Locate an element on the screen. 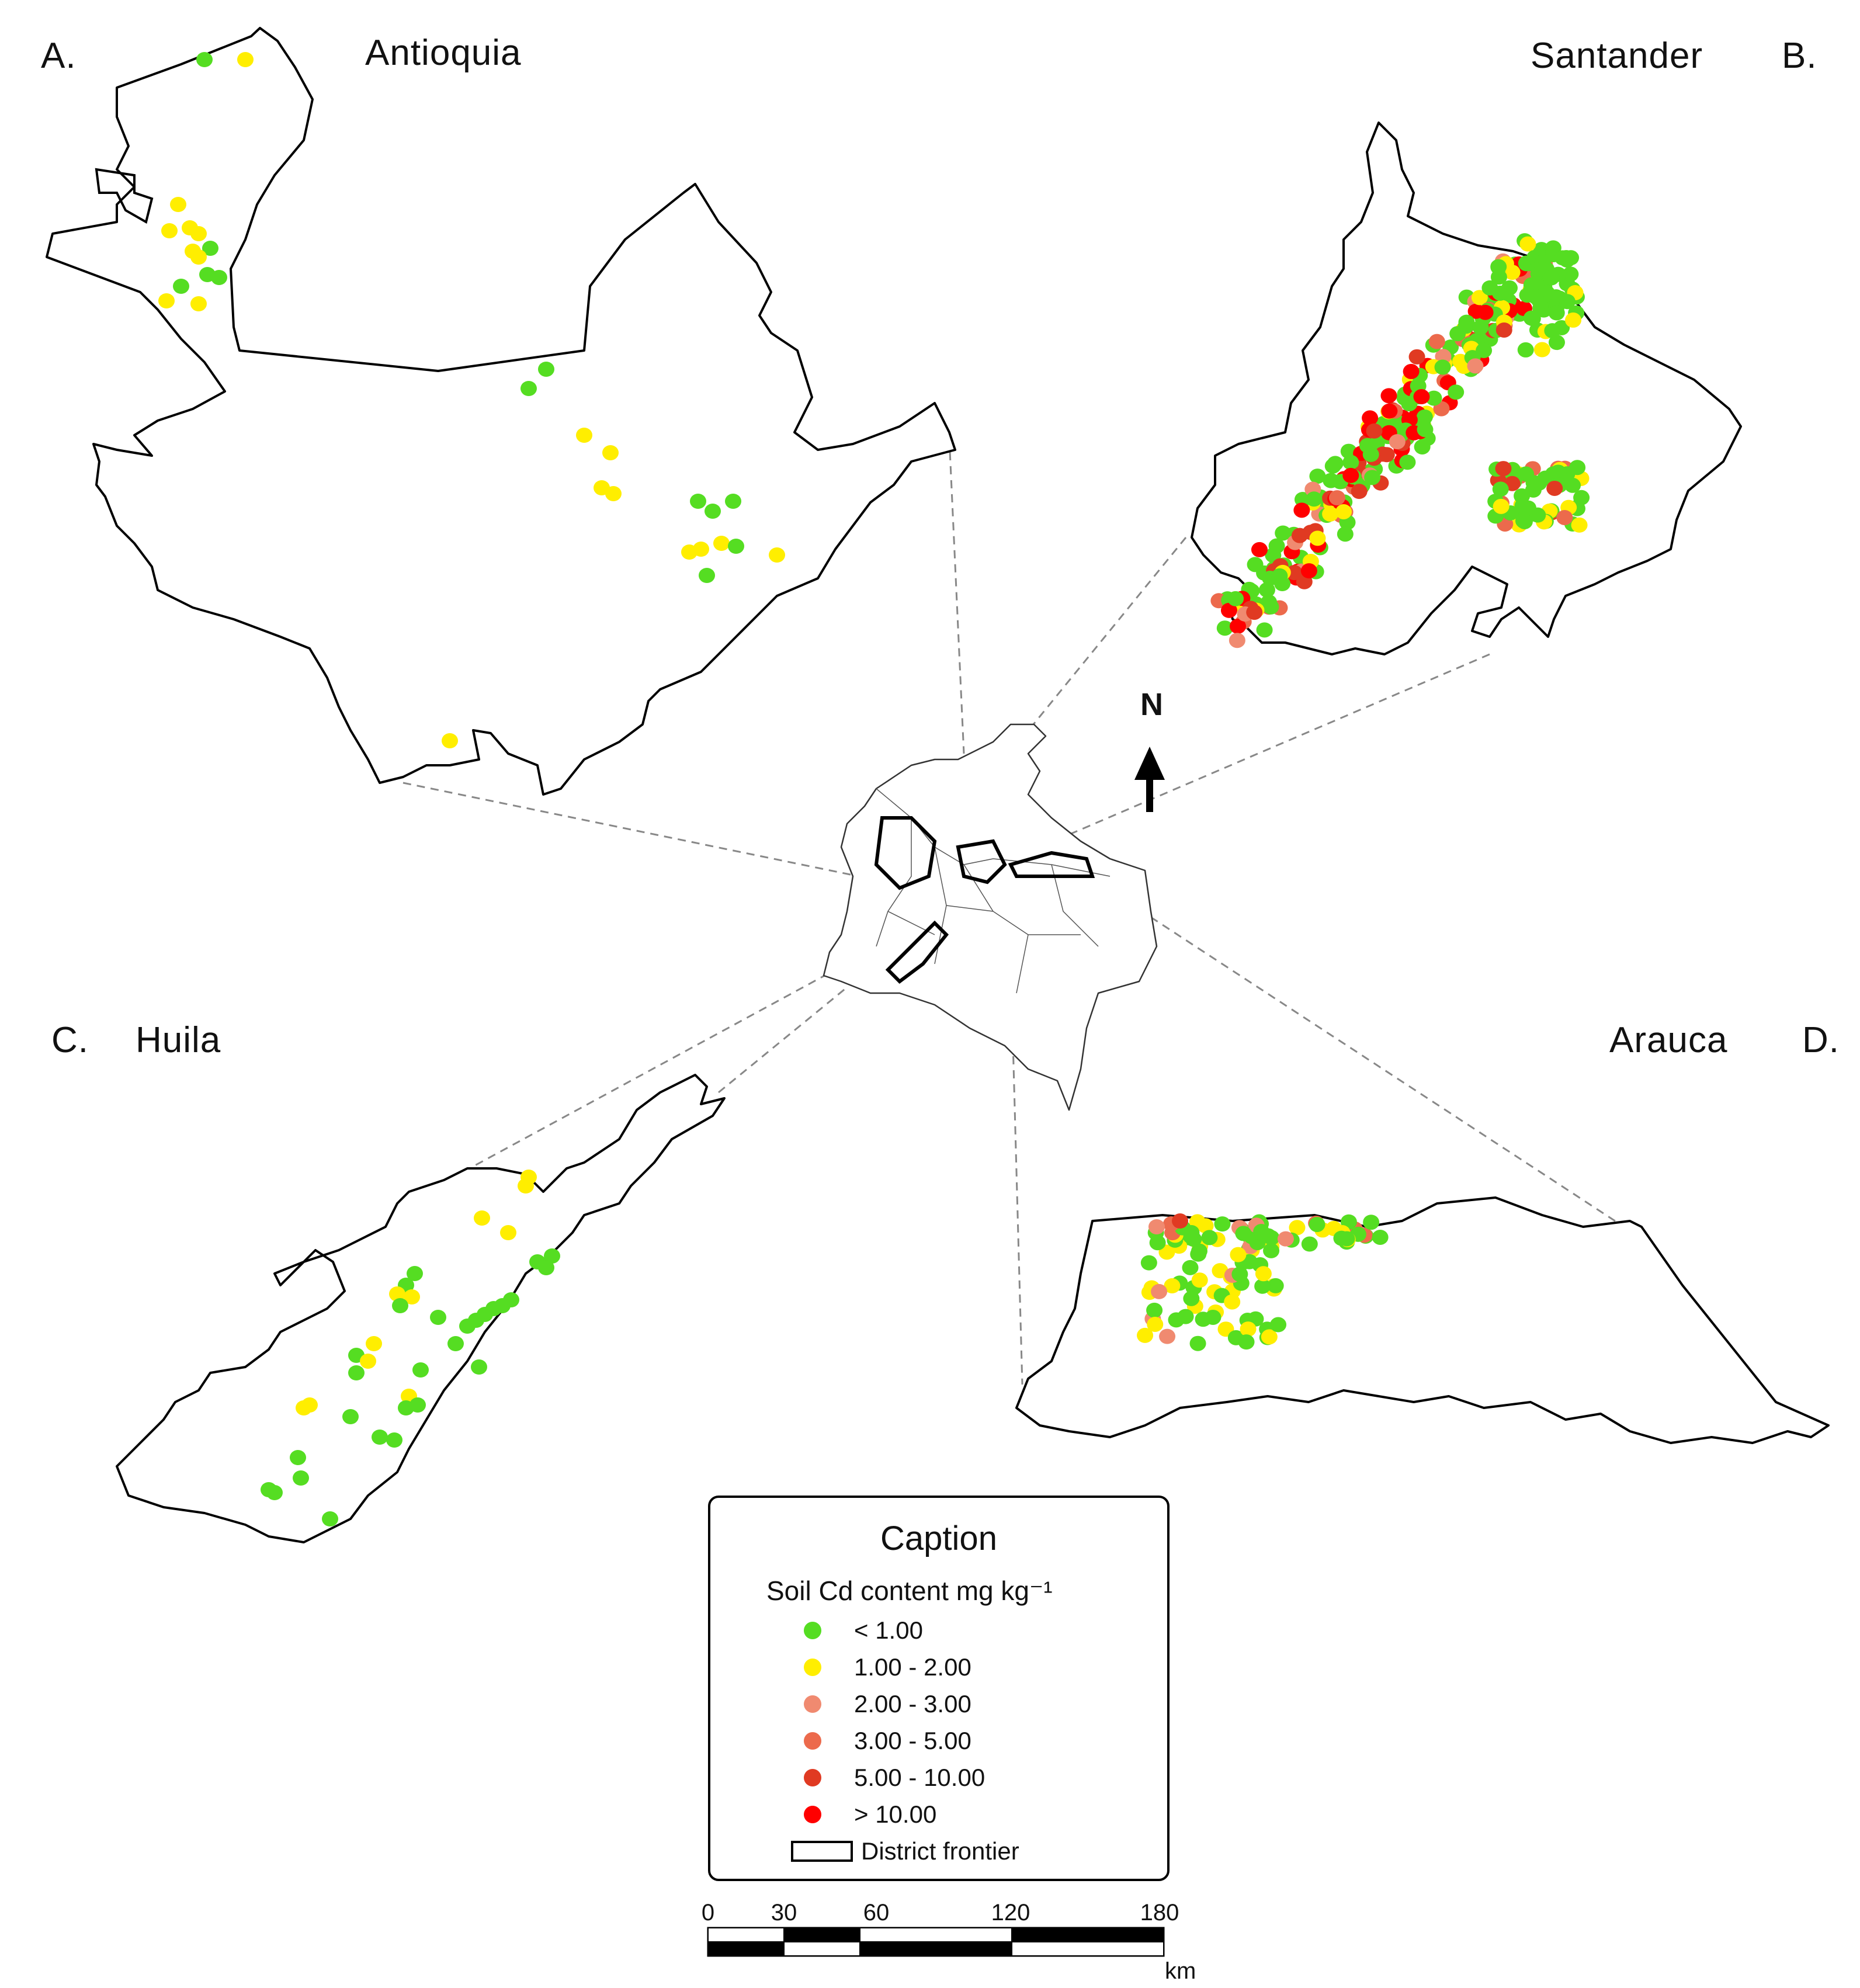 The width and height of the screenshot is (1860, 1988). legend-row-1-2: 1.00 - 2.00 is located at coordinates (887, 1667).